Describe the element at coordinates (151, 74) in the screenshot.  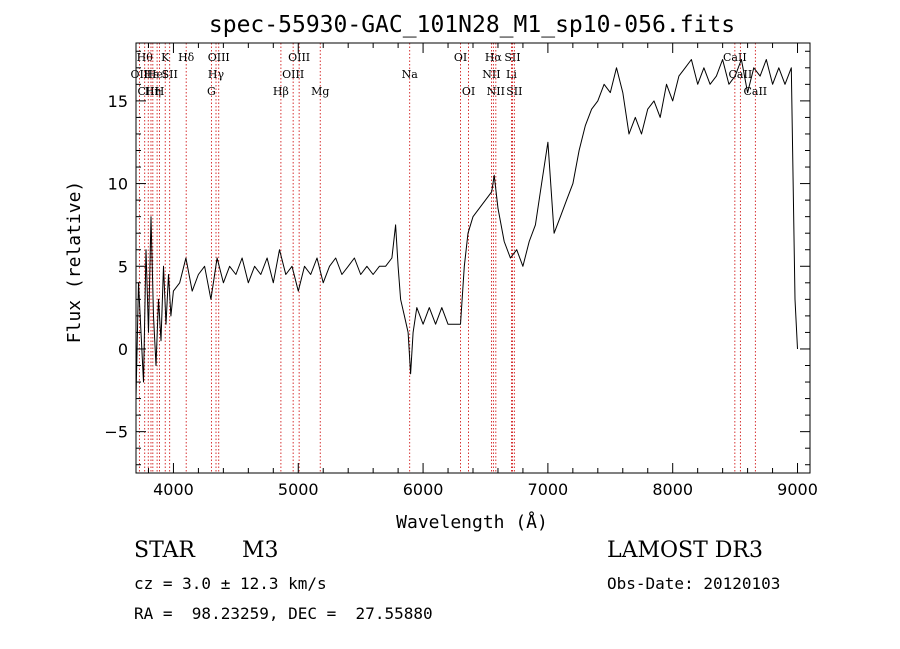
I see `line-label-3: Hε` at that location.